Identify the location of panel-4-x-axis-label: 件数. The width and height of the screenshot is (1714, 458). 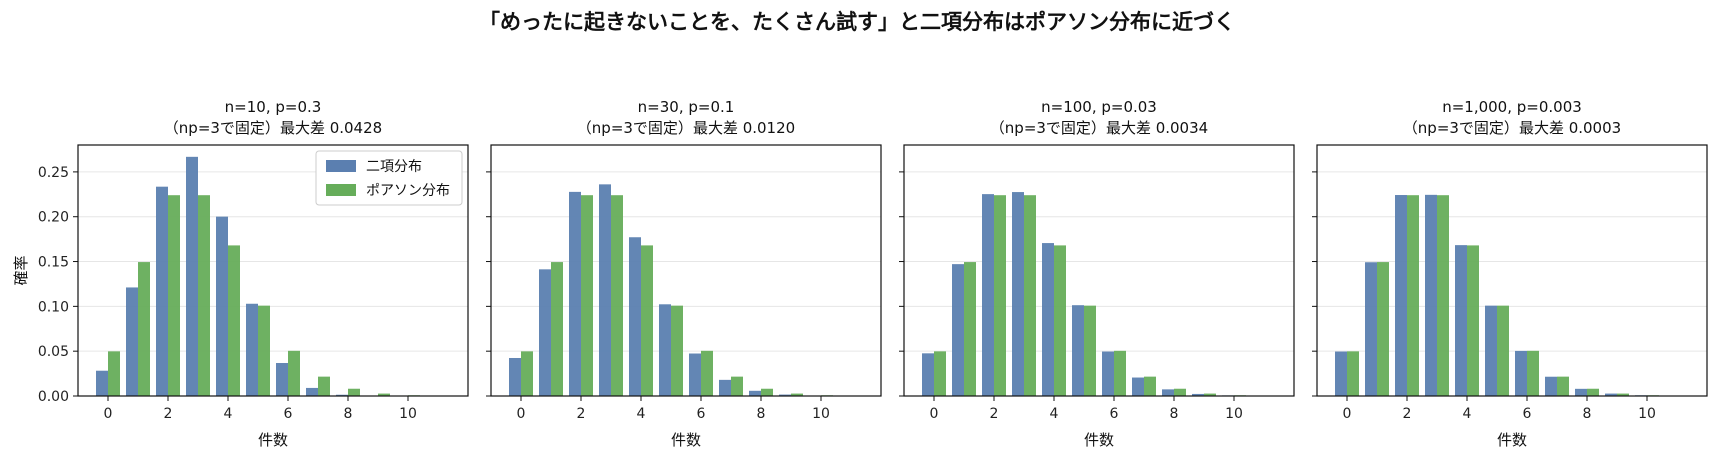
(1512, 440).